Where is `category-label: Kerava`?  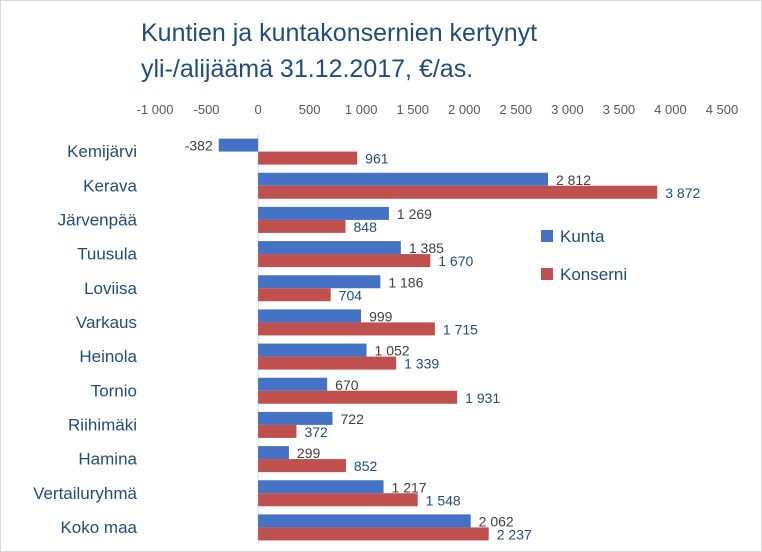 category-label: Kerava is located at coordinates (110, 185).